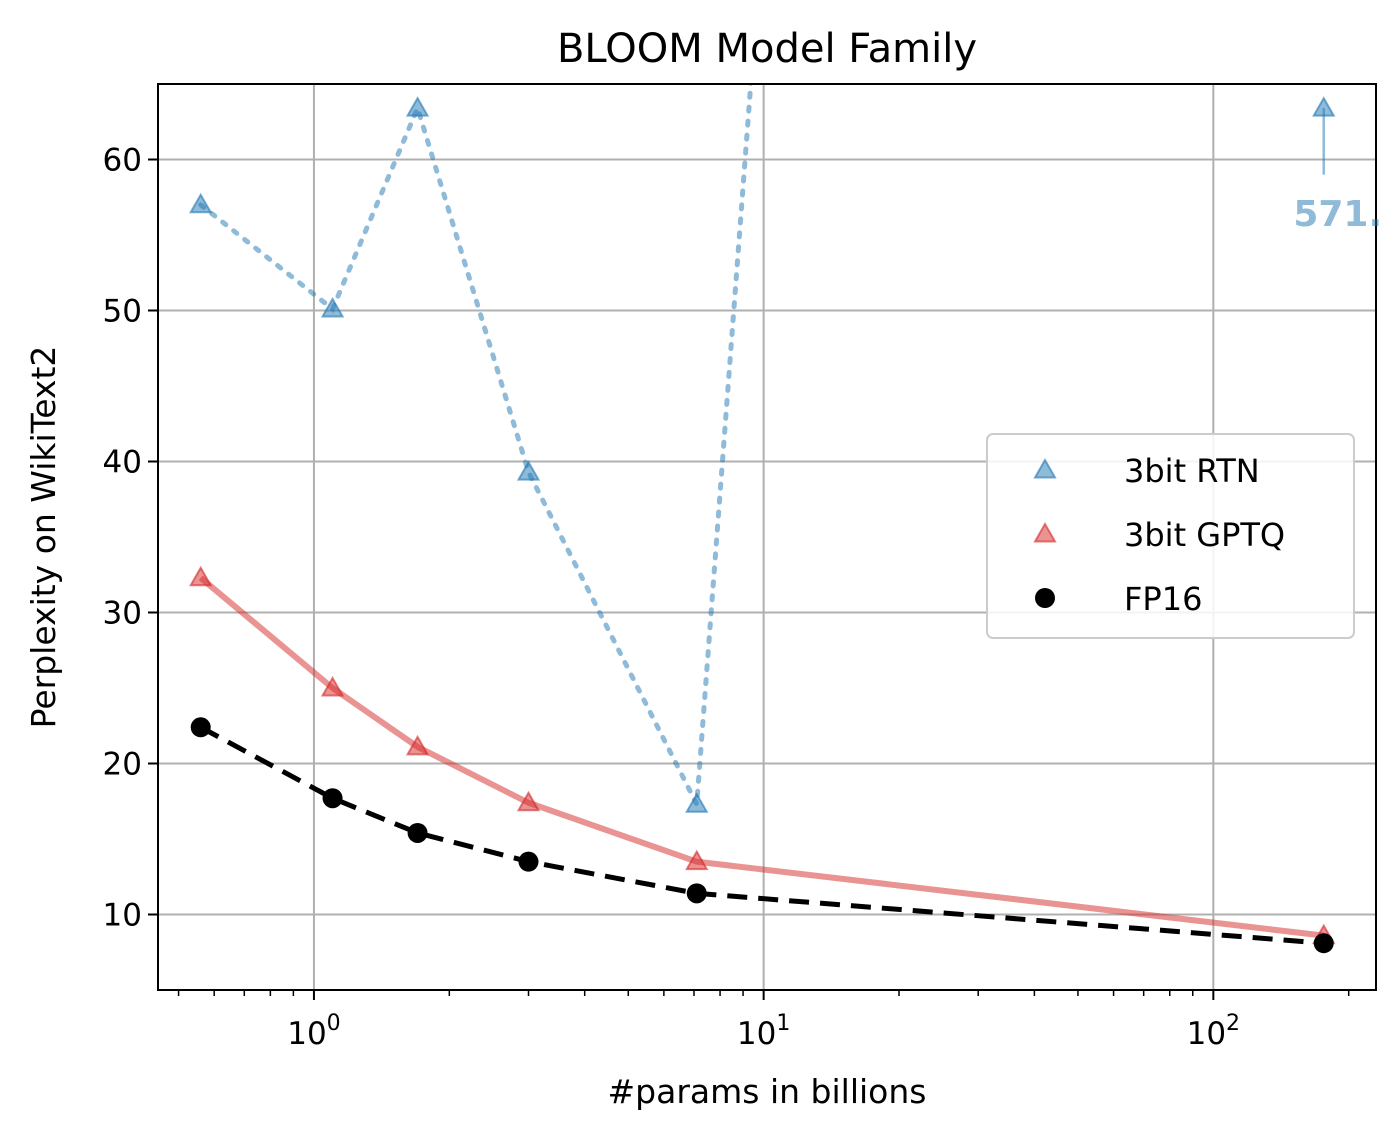 This screenshot has height=1140, width=1400. I want to click on legend-item: 3bit RTN, so click(1146, 471).